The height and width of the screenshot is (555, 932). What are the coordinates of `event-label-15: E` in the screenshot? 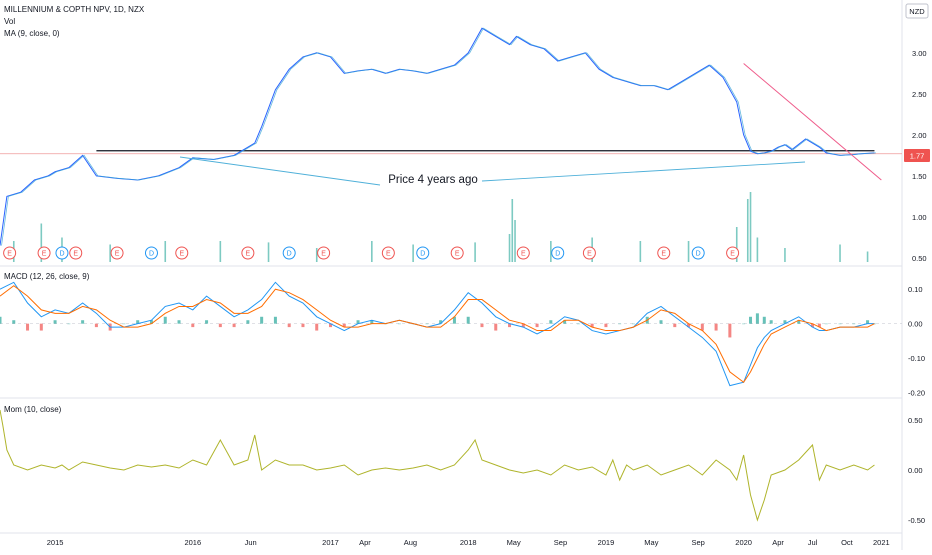 It's located at (589, 254).